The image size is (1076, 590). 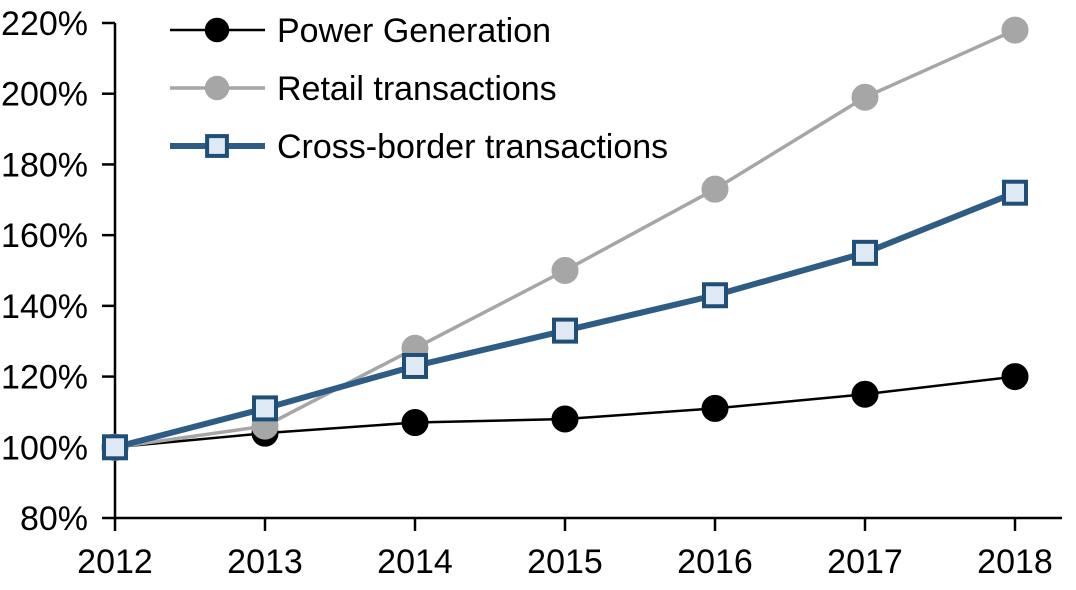 I want to click on y-axis-label: 200%, so click(x=44, y=95).